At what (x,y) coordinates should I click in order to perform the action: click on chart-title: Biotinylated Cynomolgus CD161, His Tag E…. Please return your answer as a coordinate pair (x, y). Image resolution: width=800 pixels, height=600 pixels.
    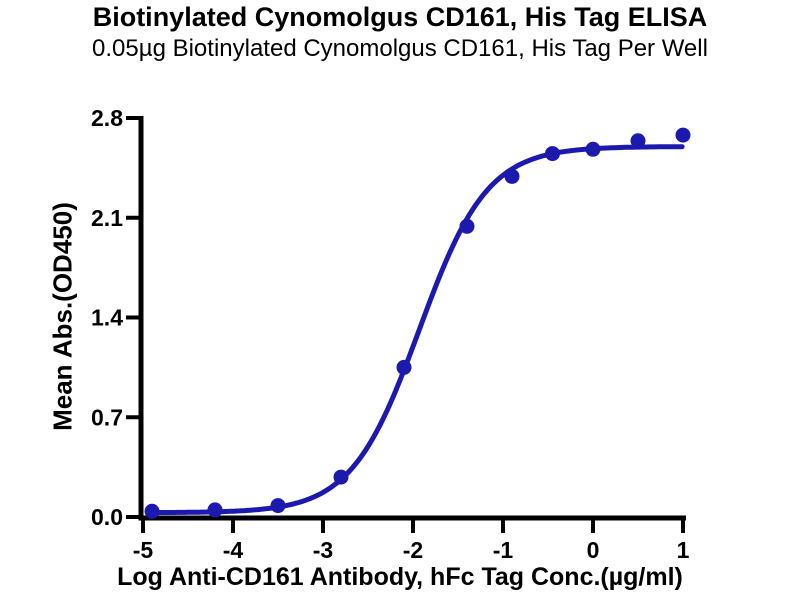
    Looking at the image, I should click on (400, 17).